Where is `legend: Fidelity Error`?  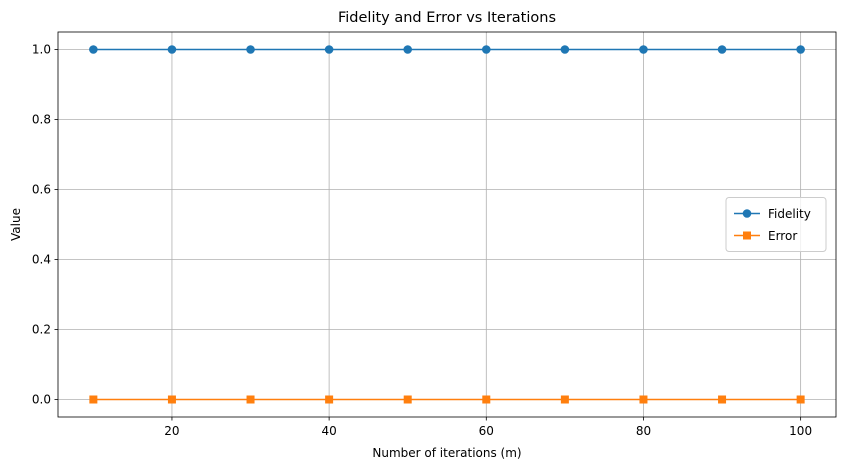 legend: Fidelity Error is located at coordinates (776, 224).